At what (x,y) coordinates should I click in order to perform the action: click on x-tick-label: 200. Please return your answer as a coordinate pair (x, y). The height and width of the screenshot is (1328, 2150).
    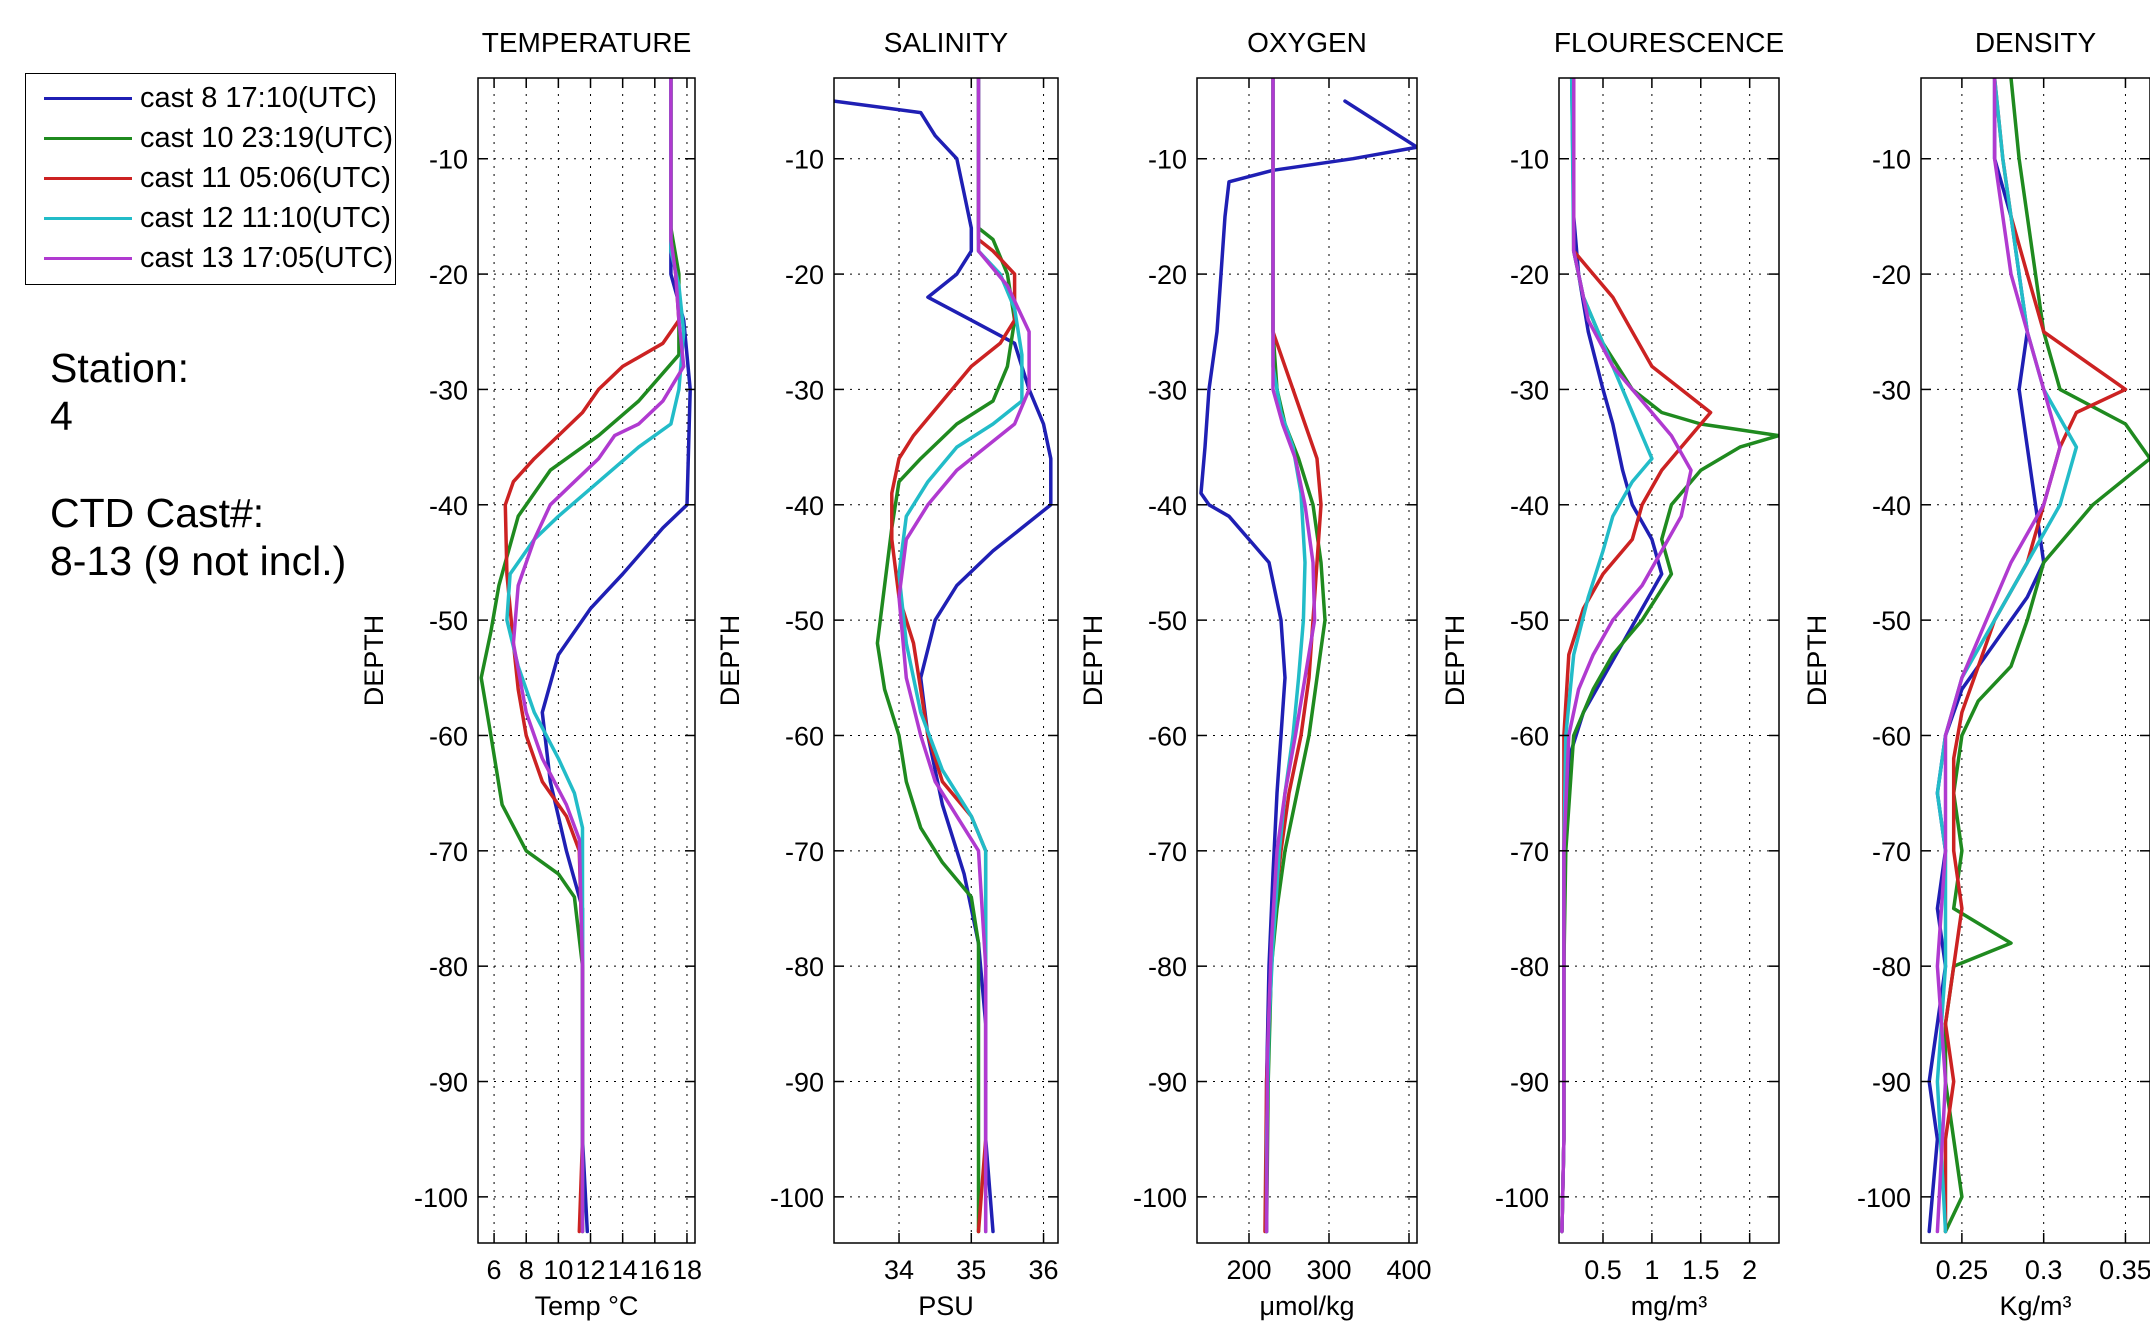
    Looking at the image, I should click on (1248, 1270).